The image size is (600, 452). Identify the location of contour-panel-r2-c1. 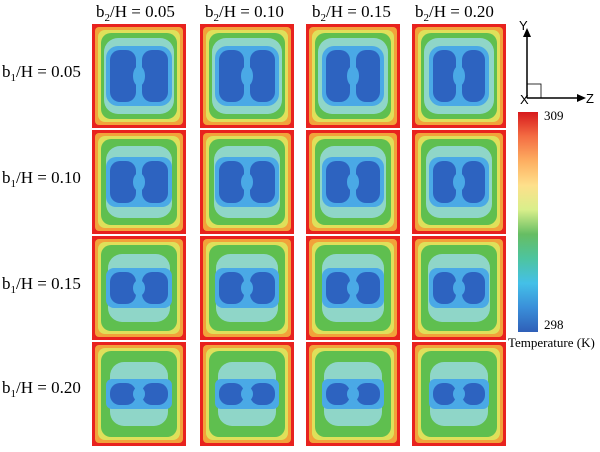
(139, 182).